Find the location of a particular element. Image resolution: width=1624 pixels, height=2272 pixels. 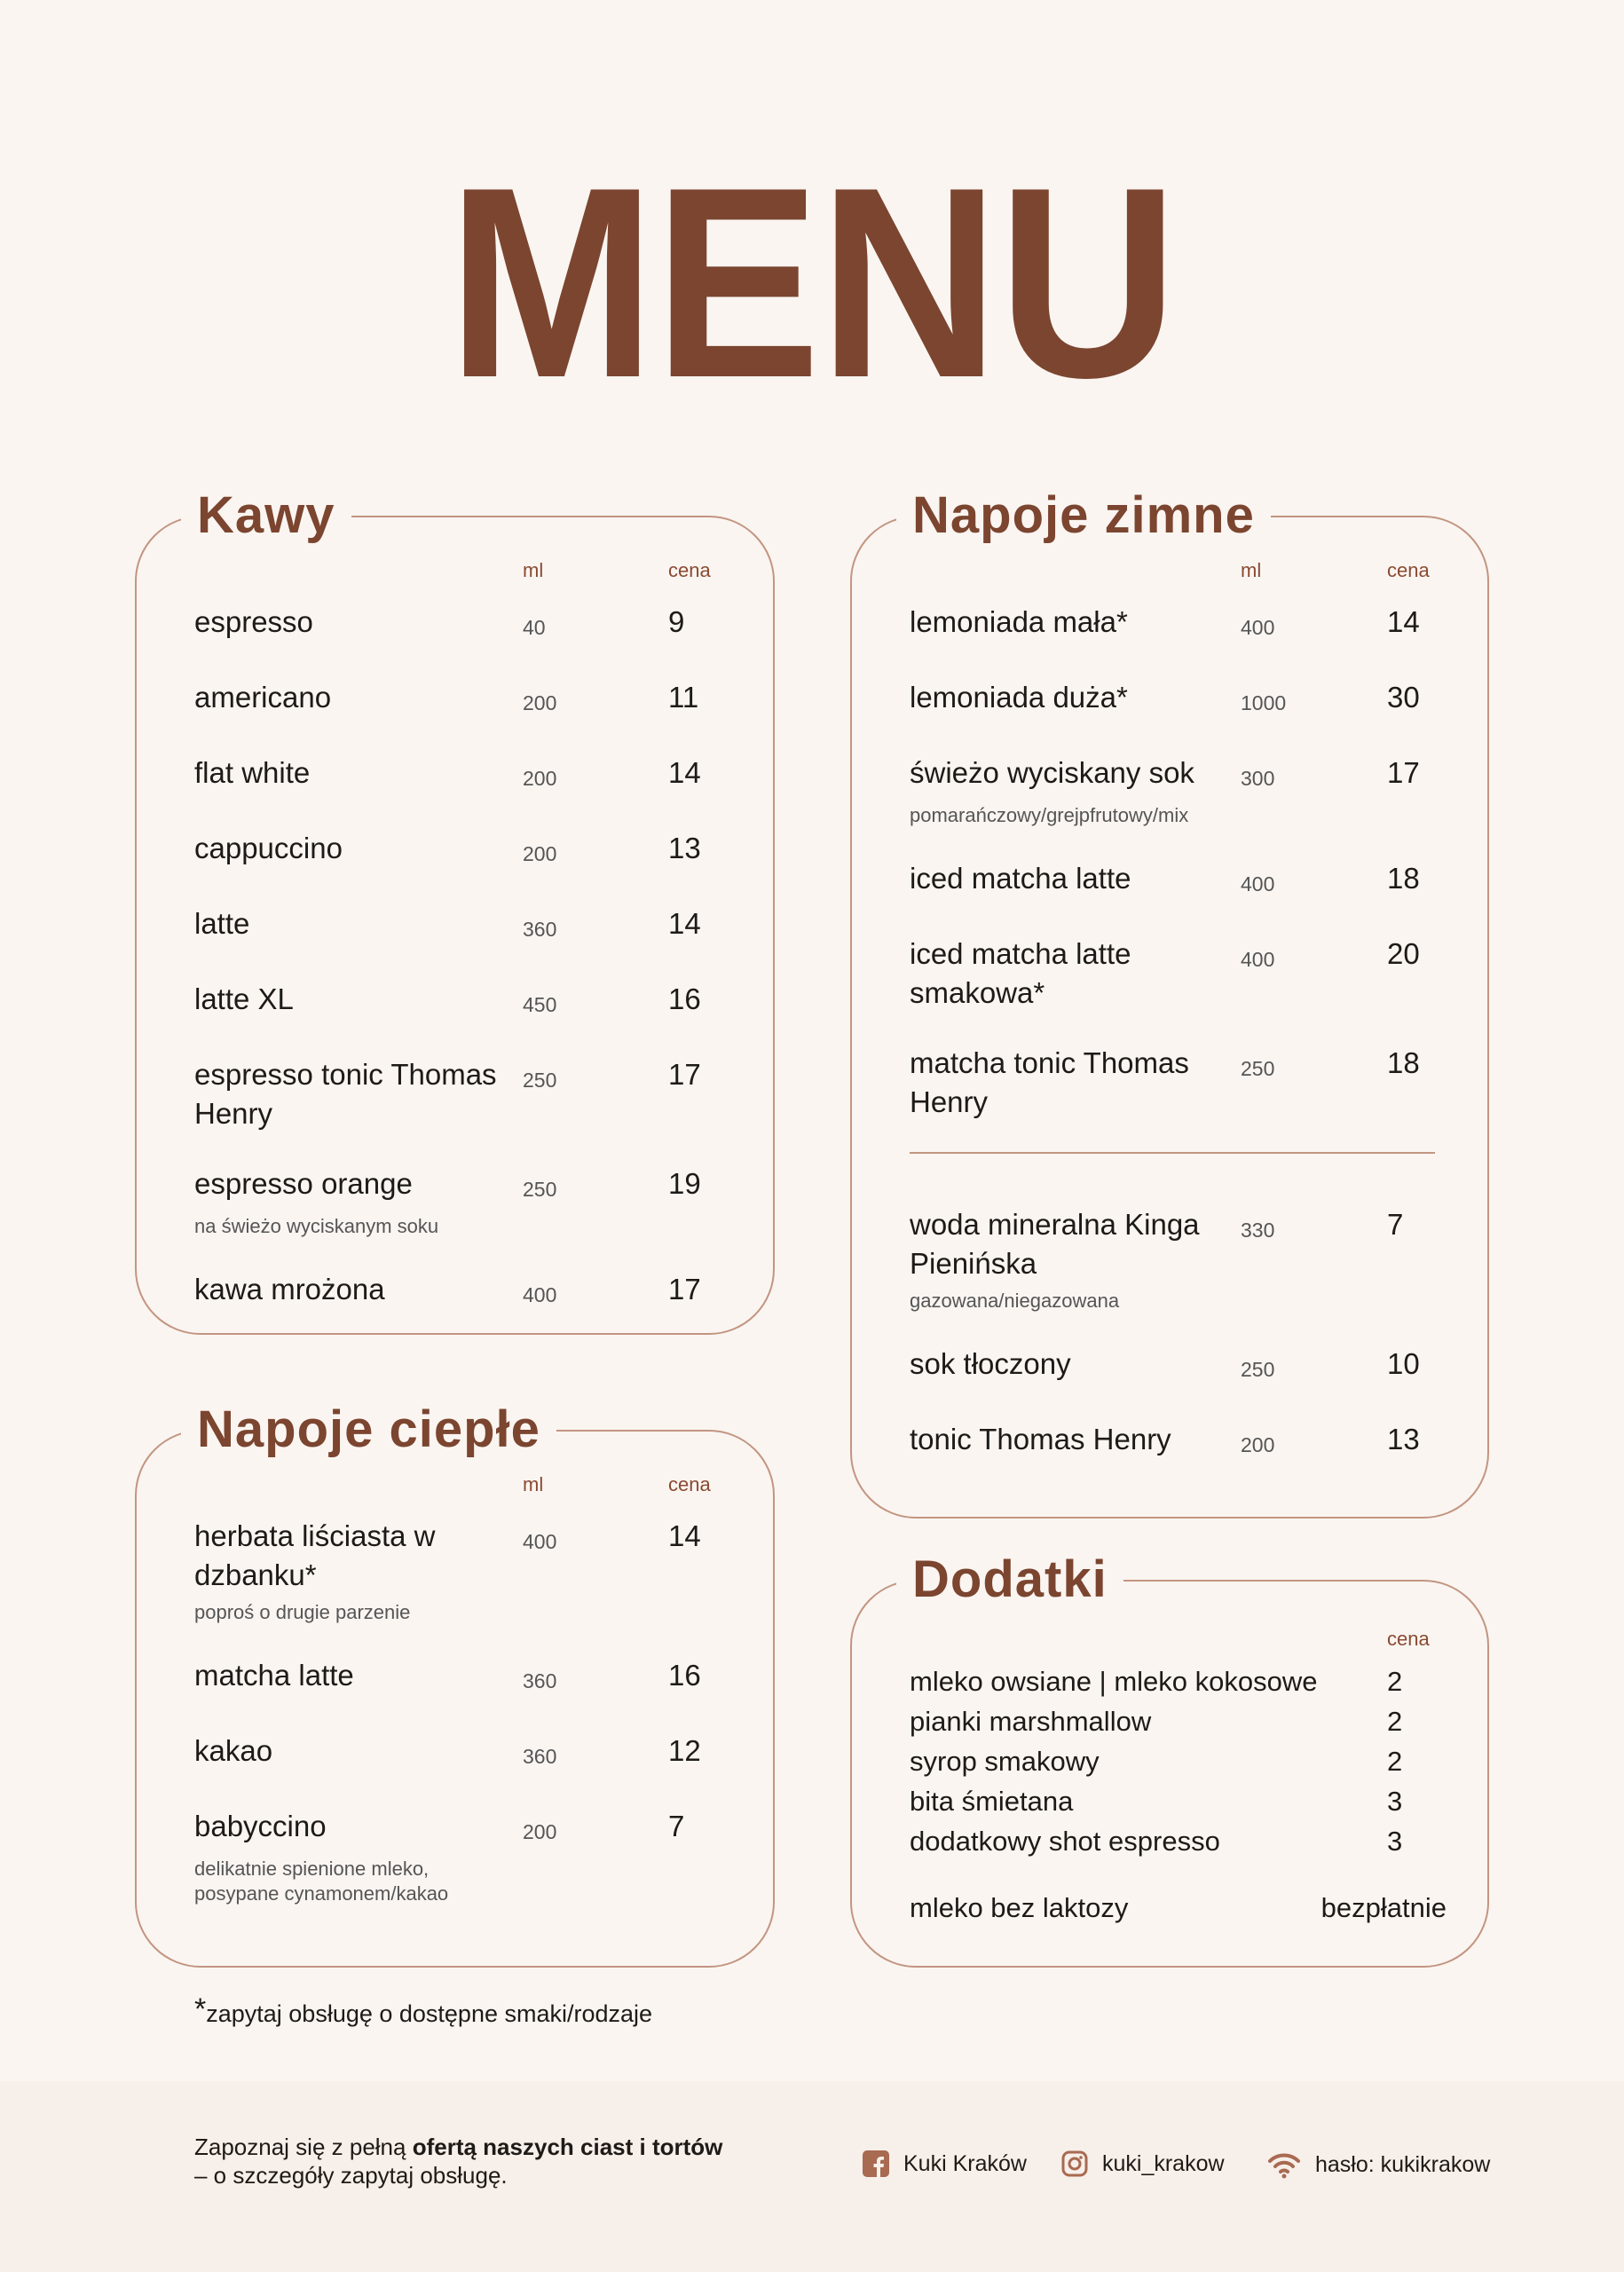

item-name: latte is located at coordinates (222, 923).